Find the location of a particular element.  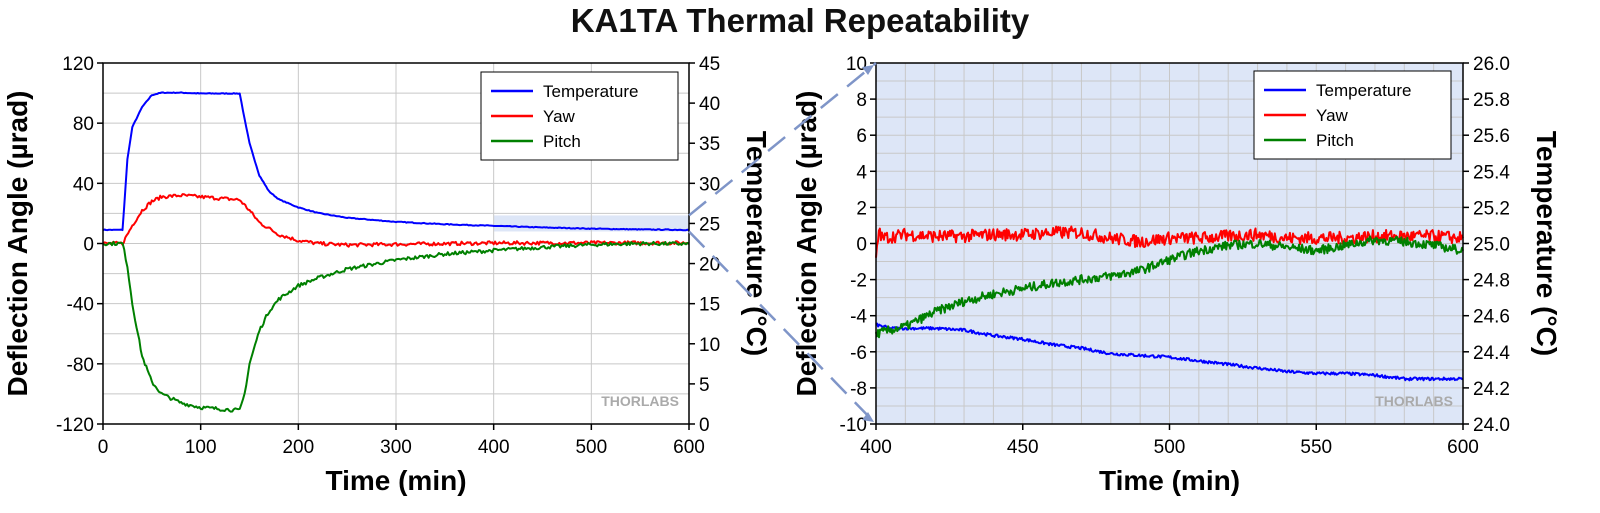

zoom-connector-top is located at coordinates (782, 139).